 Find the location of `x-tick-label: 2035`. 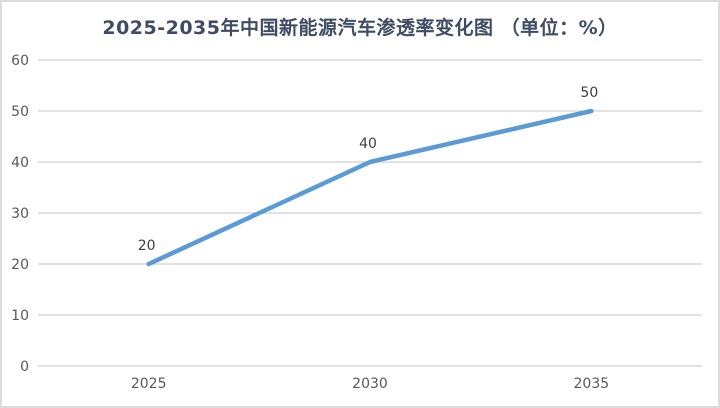

x-tick-label: 2035 is located at coordinates (592, 384).